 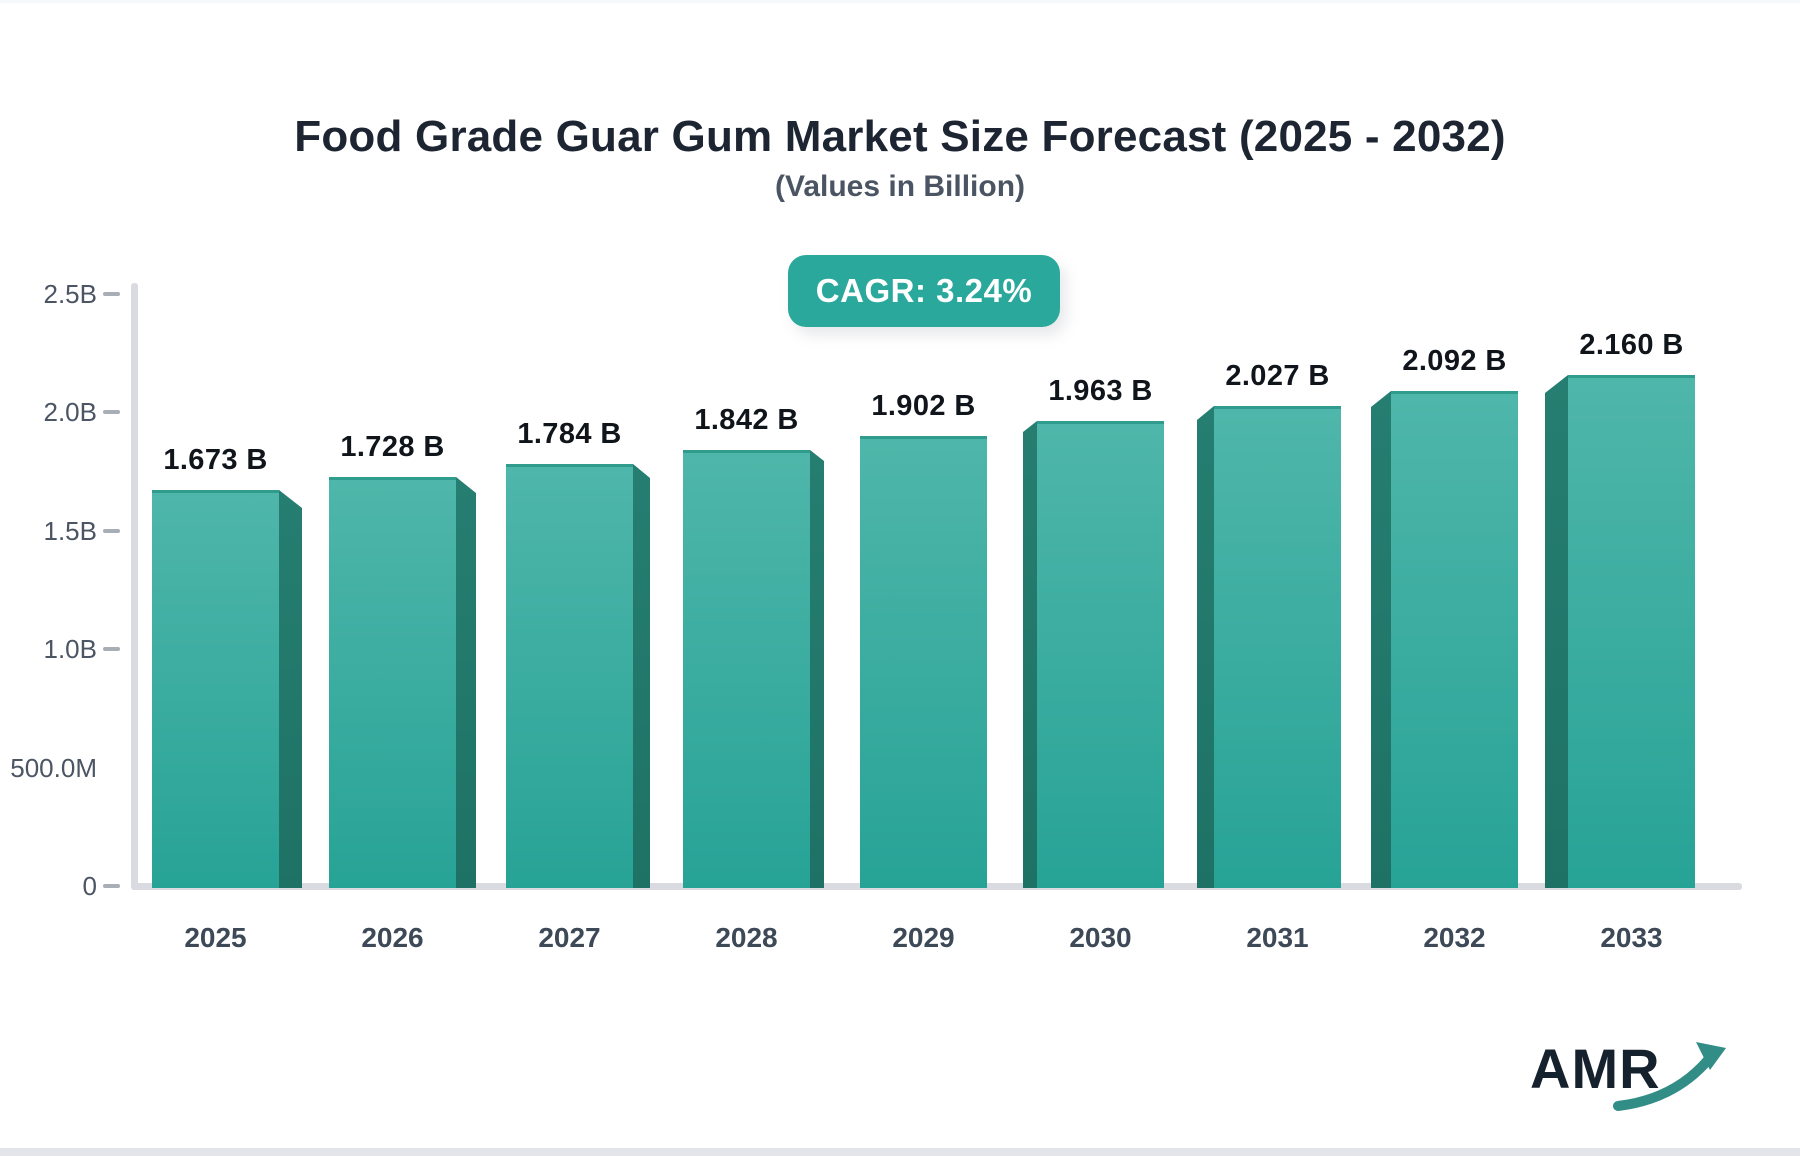 What do you see at coordinates (923, 937) in the screenshot?
I see `x-axis-label: 2029` at bounding box center [923, 937].